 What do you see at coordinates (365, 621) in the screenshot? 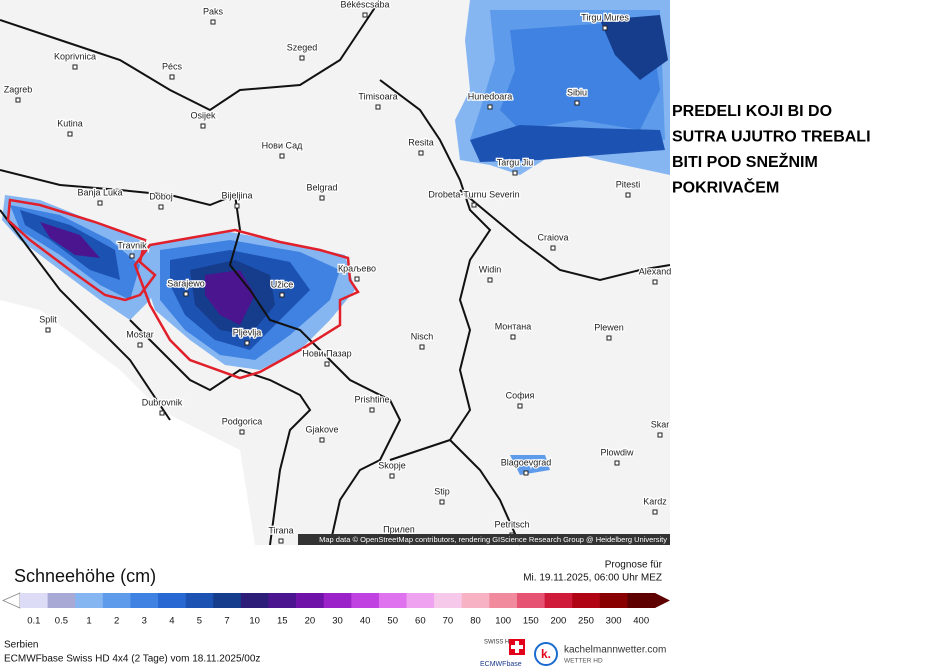
I see `colorbar-label: 40` at bounding box center [365, 621].